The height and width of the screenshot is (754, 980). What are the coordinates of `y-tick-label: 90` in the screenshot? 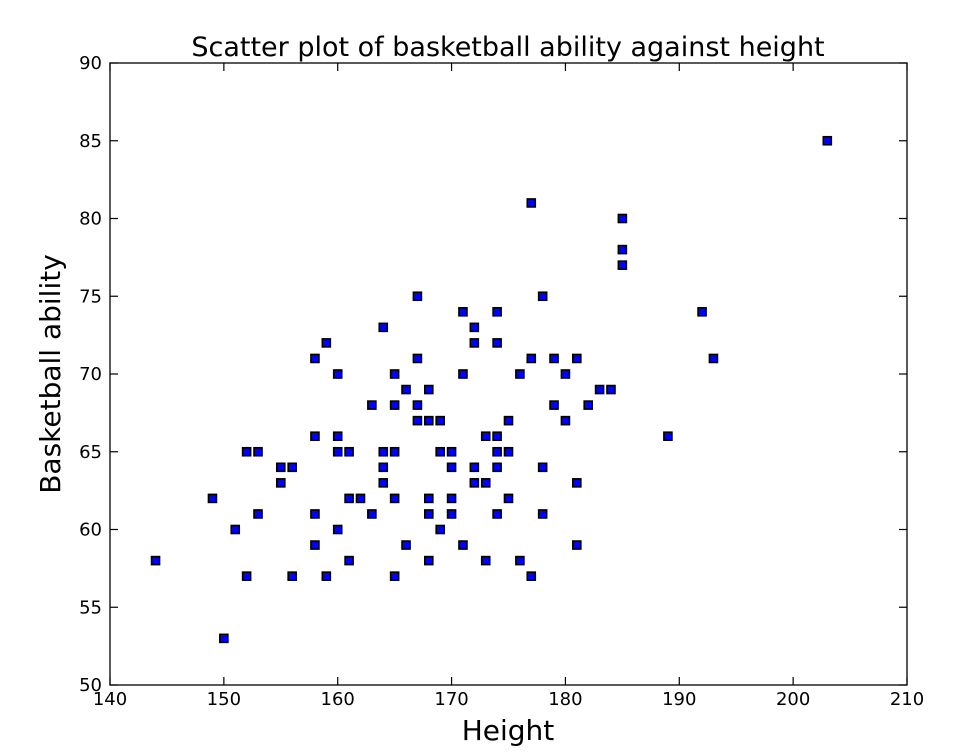 It's located at (90, 63).